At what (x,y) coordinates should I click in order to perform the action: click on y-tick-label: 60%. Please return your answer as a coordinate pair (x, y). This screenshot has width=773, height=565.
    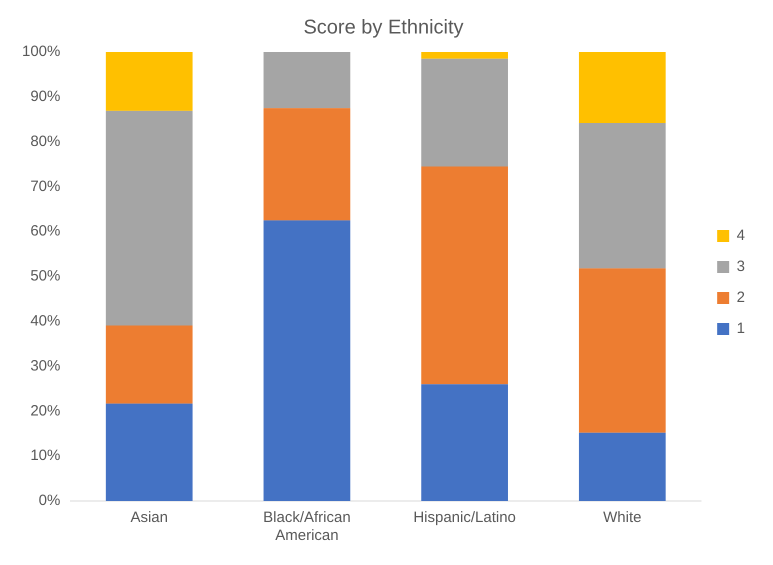
    Looking at the image, I should click on (45, 231).